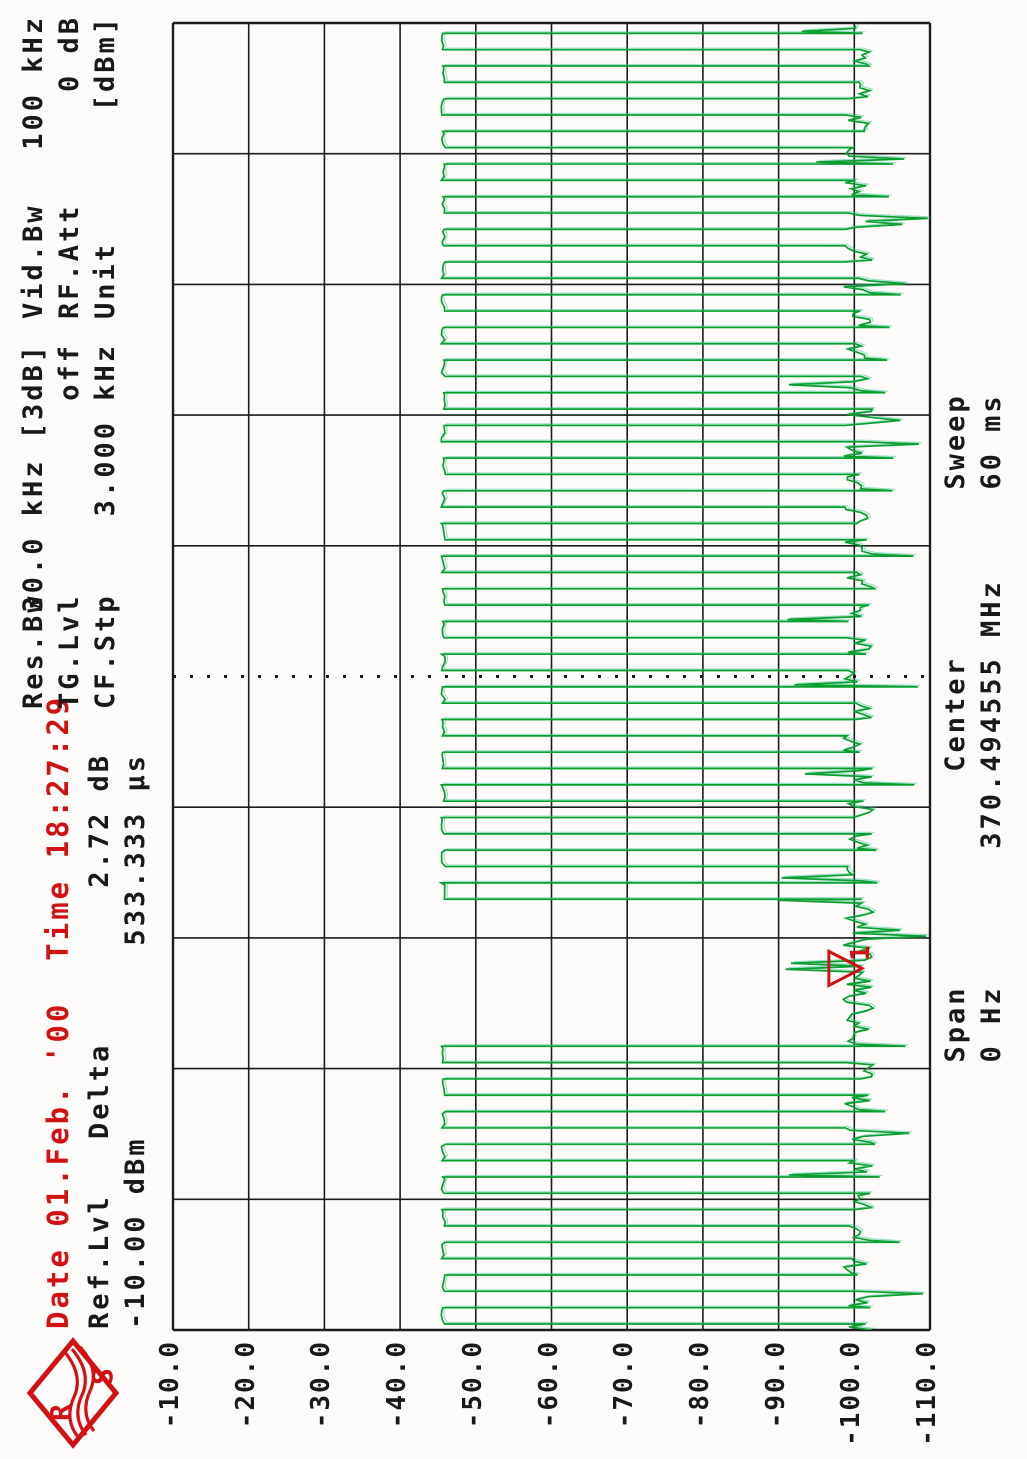 The image size is (1027, 1459). I want to click on delta-time-value: 533.333 µs, so click(135, 849).